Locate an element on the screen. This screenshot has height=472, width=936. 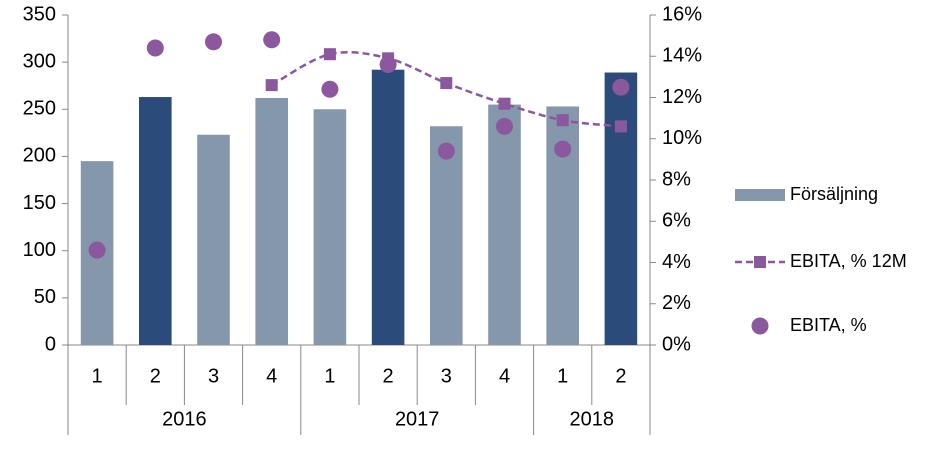
y2-tick-label: 16% is located at coordinates (682, 14).